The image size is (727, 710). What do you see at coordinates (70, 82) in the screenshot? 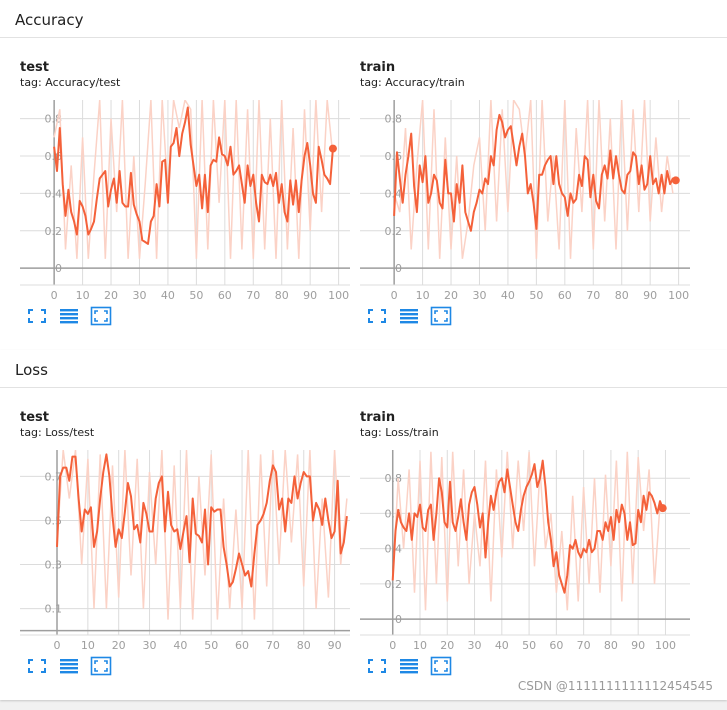
I see `chart-tag: tag: Accuracy/test` at bounding box center [70, 82].